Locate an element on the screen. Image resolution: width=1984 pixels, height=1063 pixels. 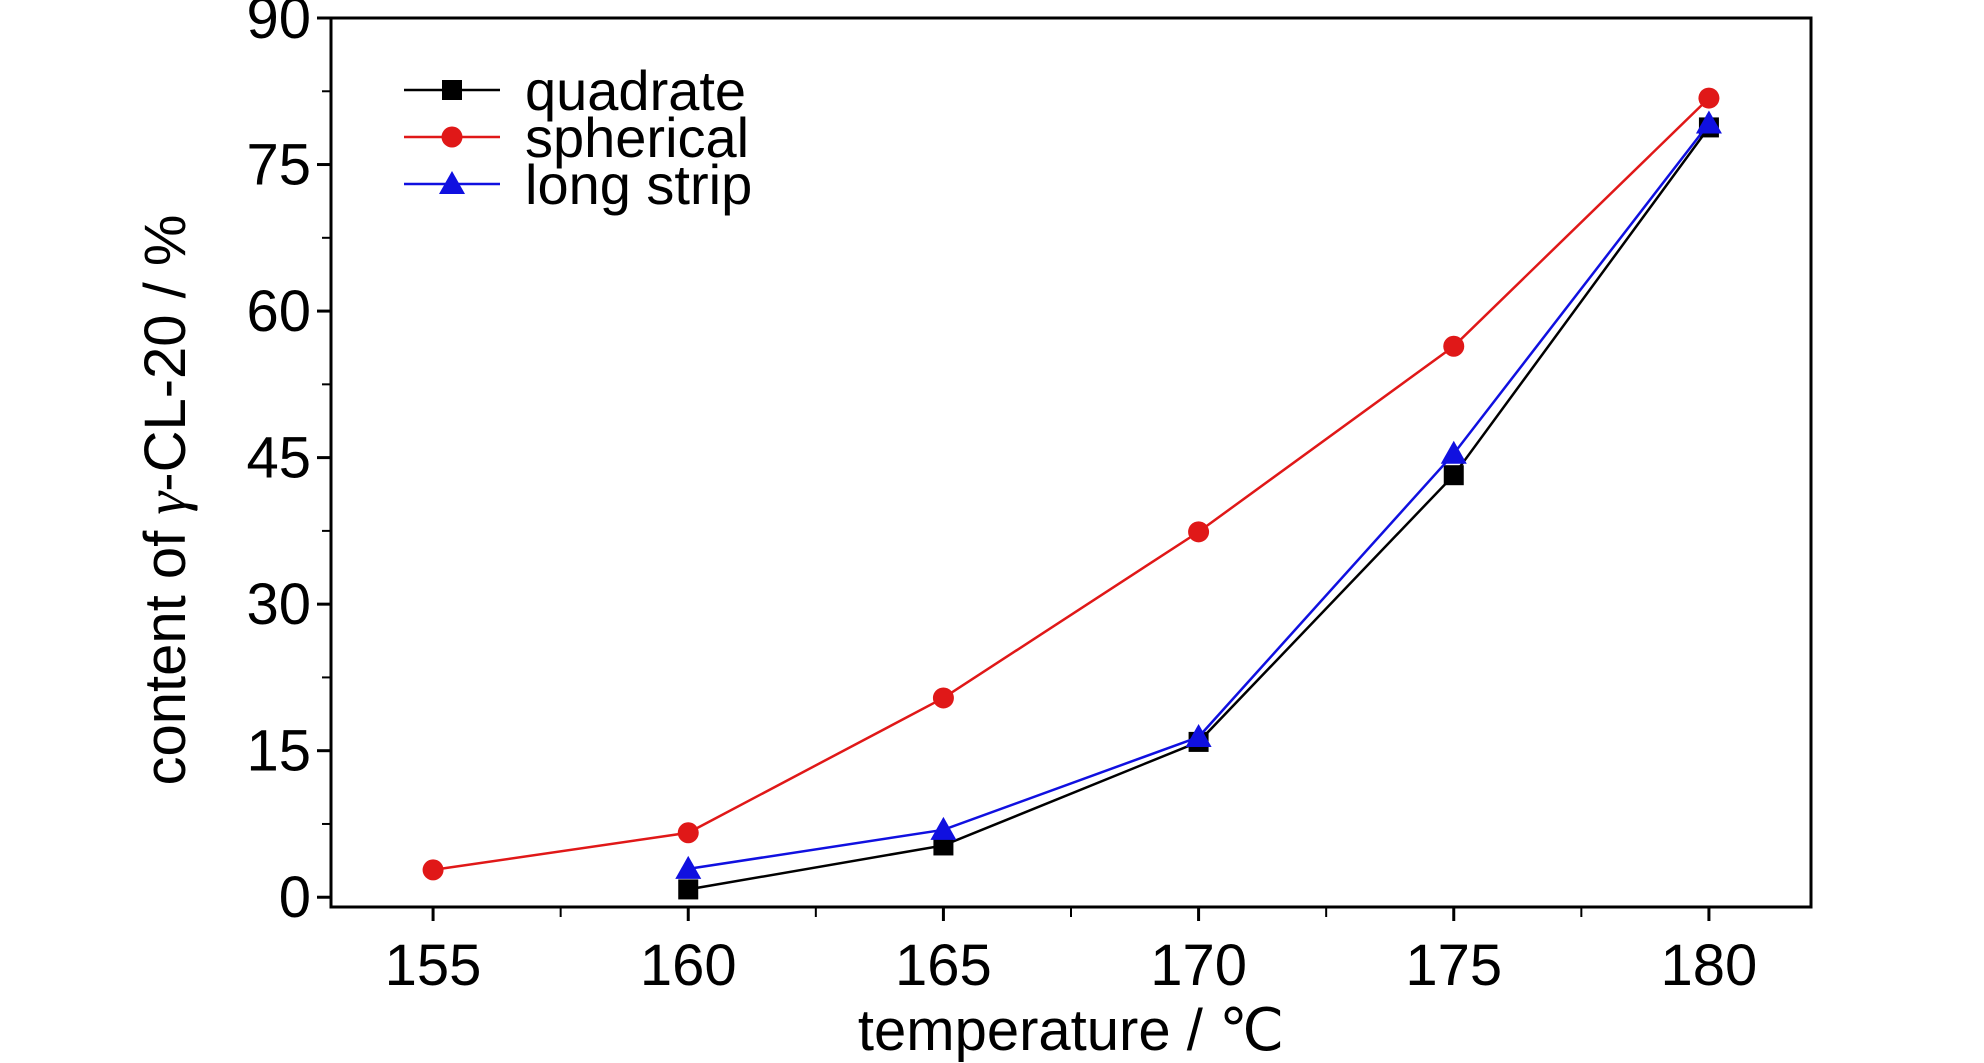
legend-label-spherical: spherical is located at coordinates (637, 137).